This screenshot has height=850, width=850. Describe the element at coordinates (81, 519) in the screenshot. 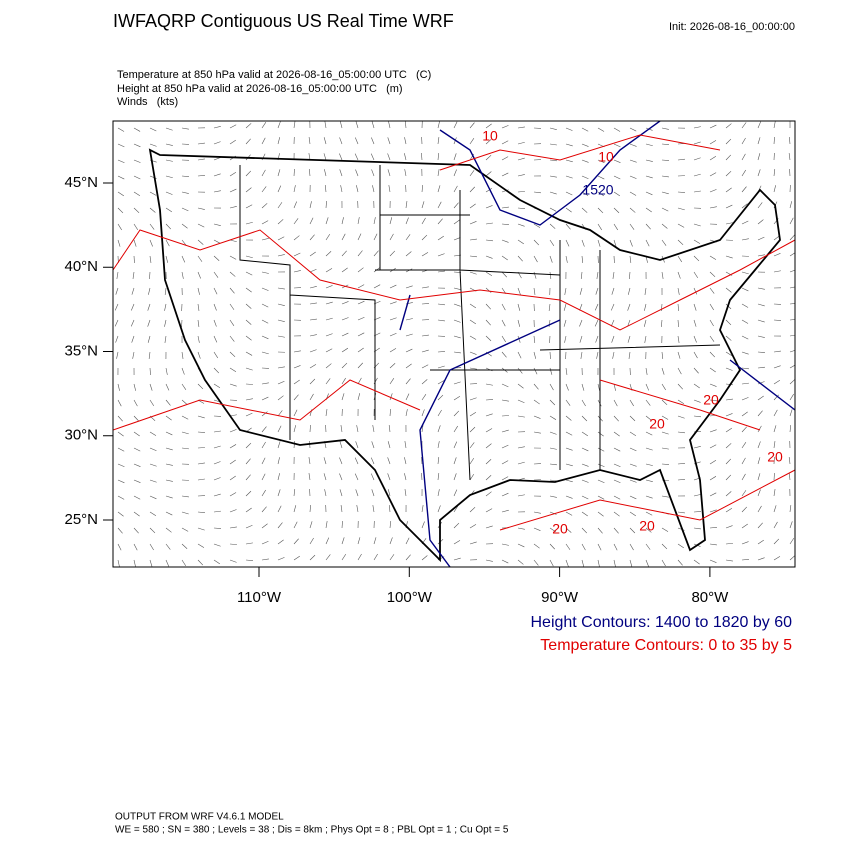

I see `lat-tick-label: 25°N` at that location.